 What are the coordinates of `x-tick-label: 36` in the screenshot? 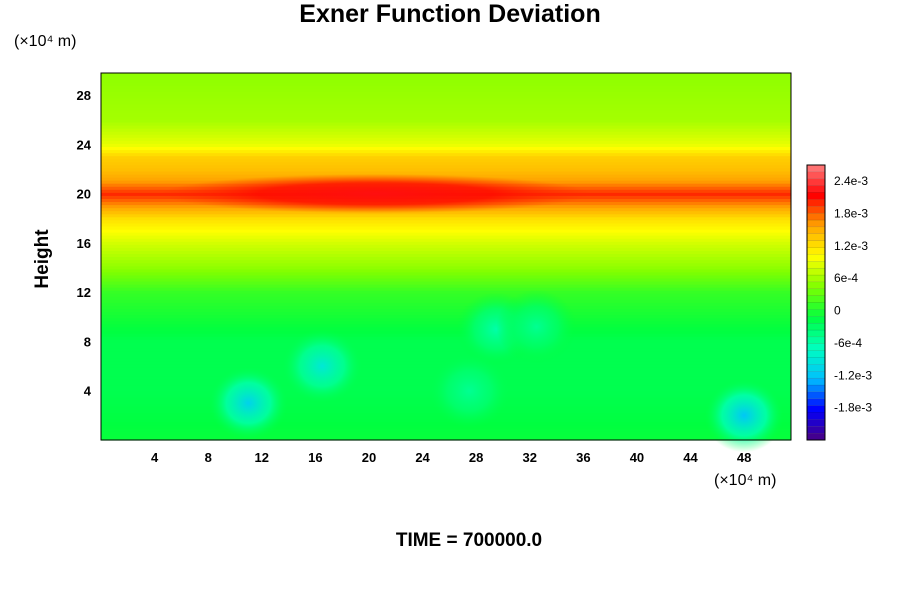 It's located at (583, 457).